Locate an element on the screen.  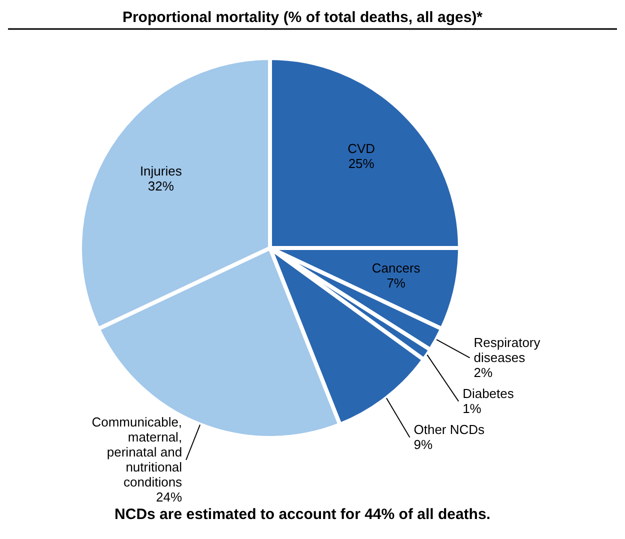
slice-label: Other NCDs is located at coordinates (450, 429).